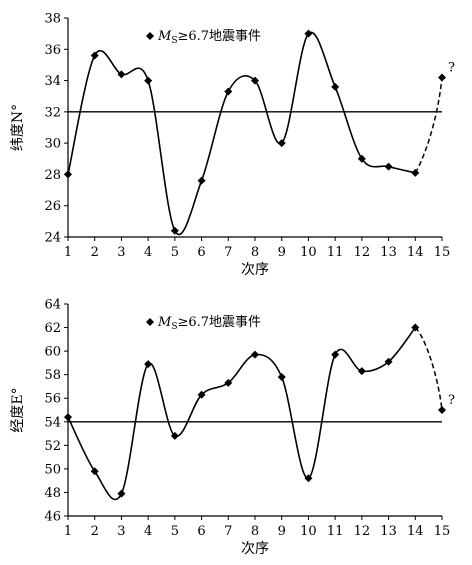 This screenshot has height=565, width=472. I want to click on y-tick-label: 38, so click(52, 19).